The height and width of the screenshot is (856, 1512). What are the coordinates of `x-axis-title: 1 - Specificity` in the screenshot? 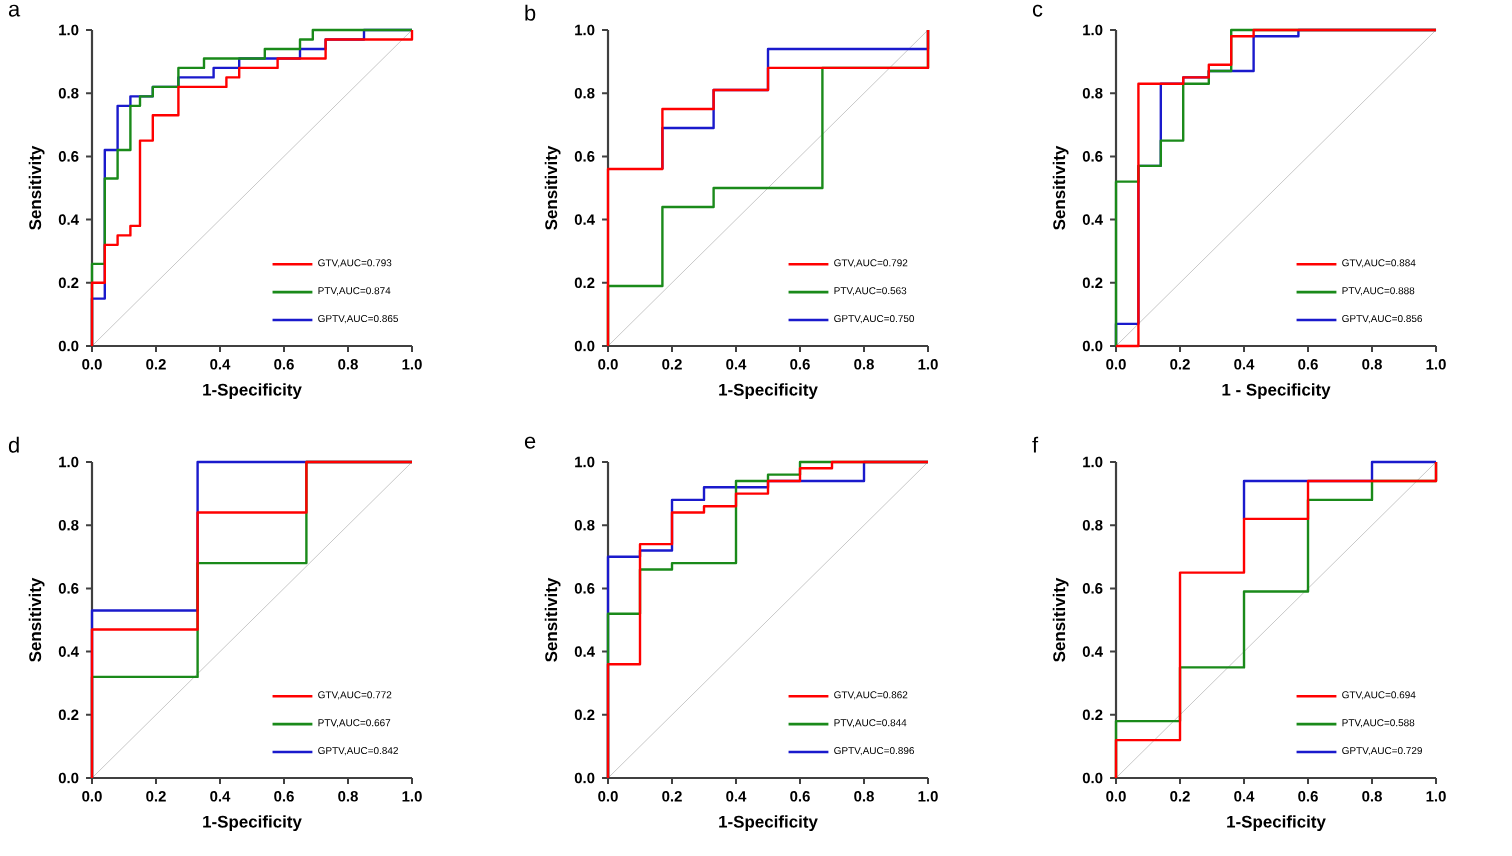 It's located at (1276, 391).